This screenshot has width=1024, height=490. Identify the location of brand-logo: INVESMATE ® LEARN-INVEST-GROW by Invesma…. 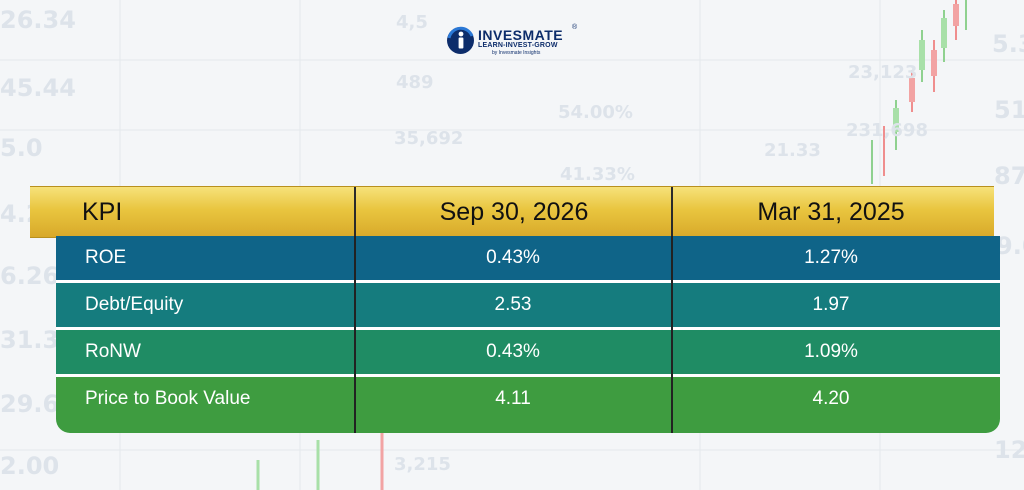
(512, 40).